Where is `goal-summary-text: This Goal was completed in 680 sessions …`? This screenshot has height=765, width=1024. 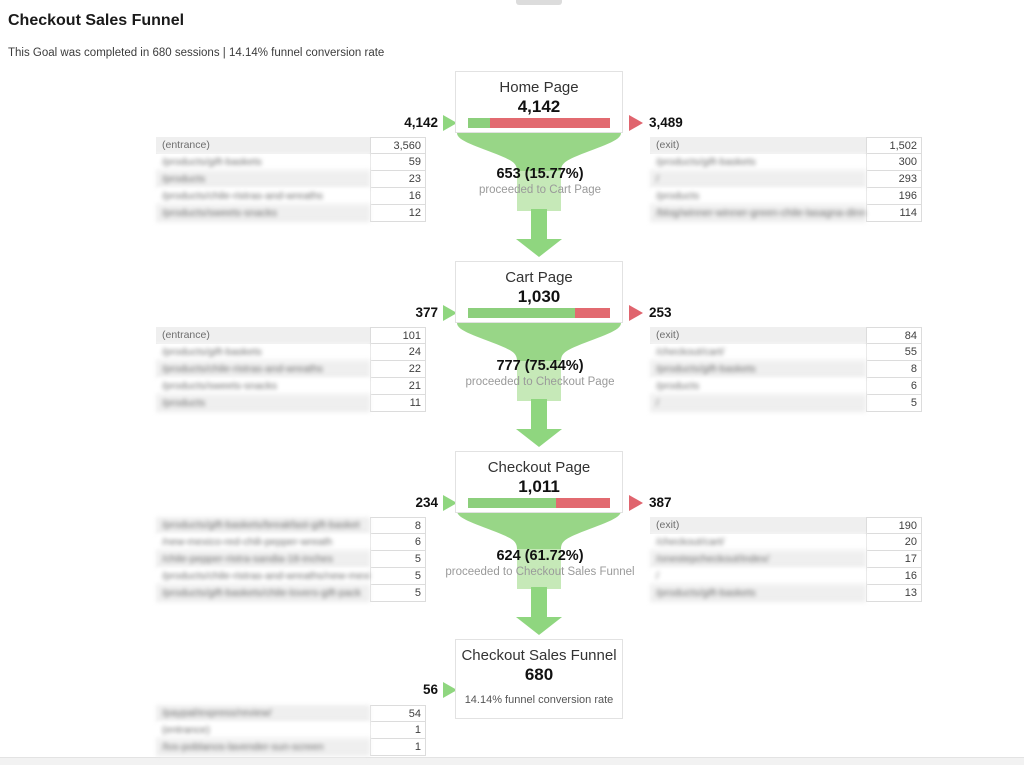 goal-summary-text: This Goal was completed in 680 sessions … is located at coordinates (196, 53).